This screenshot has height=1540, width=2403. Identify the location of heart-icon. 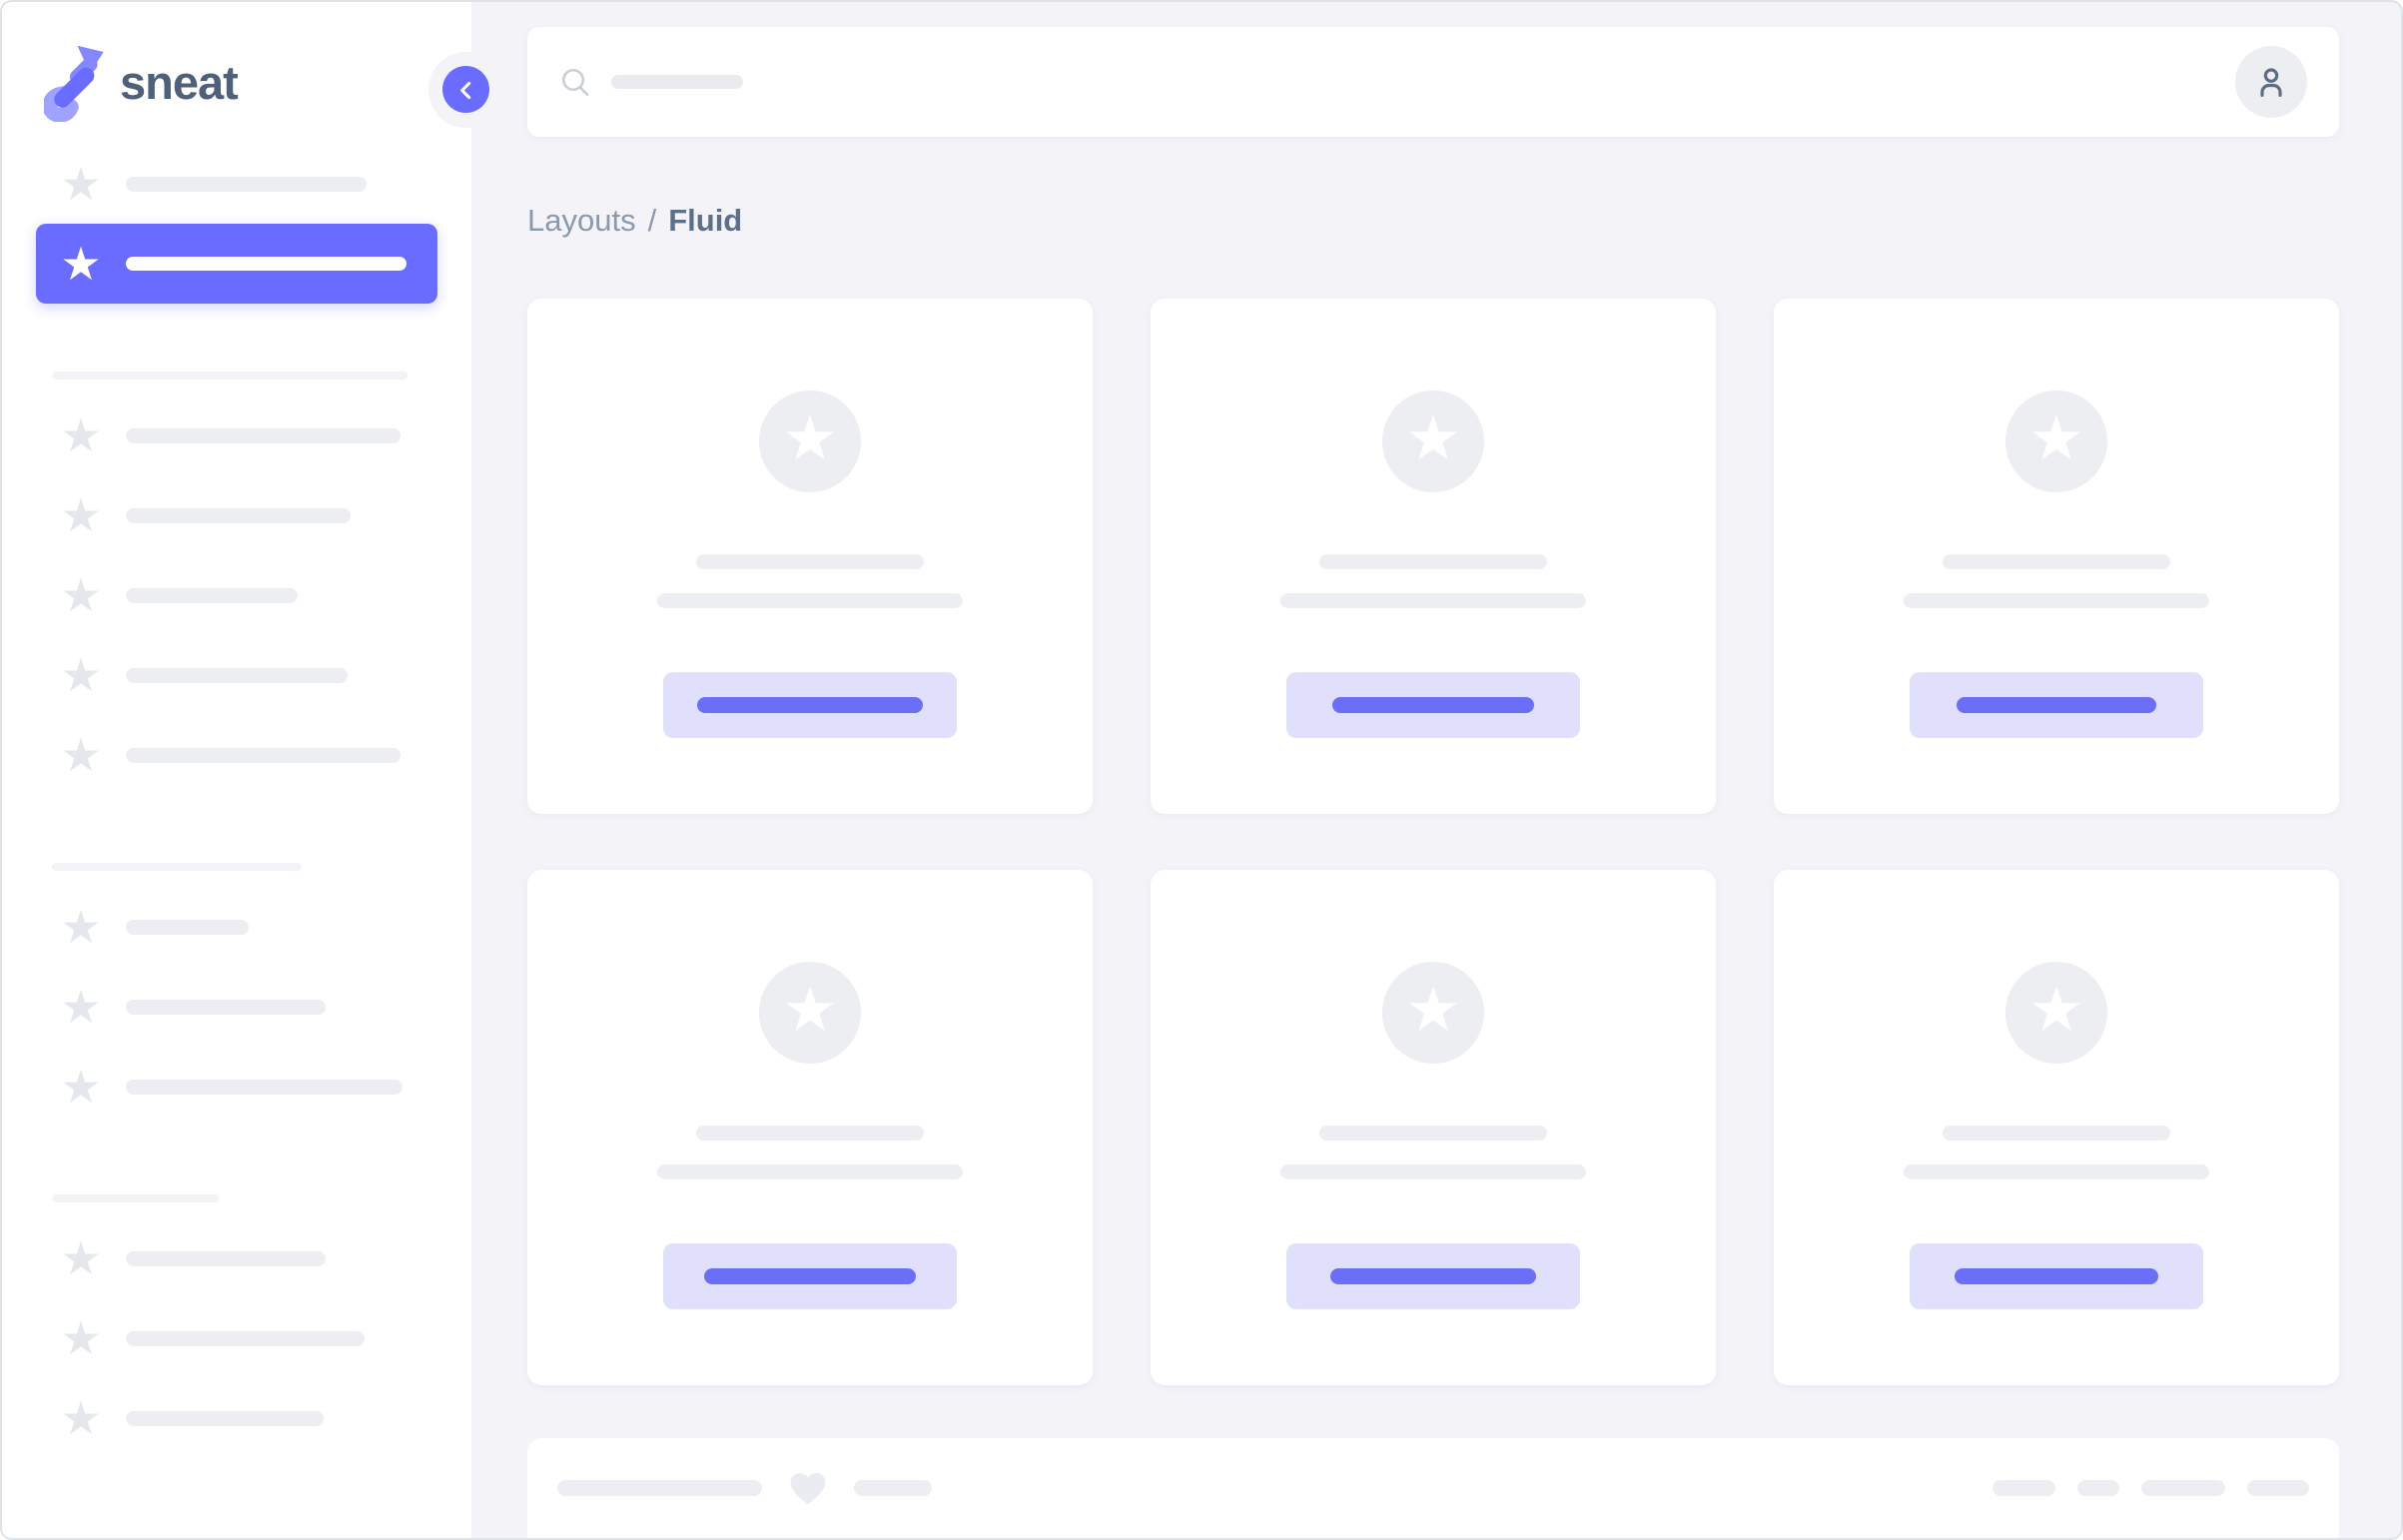
(808, 1489).